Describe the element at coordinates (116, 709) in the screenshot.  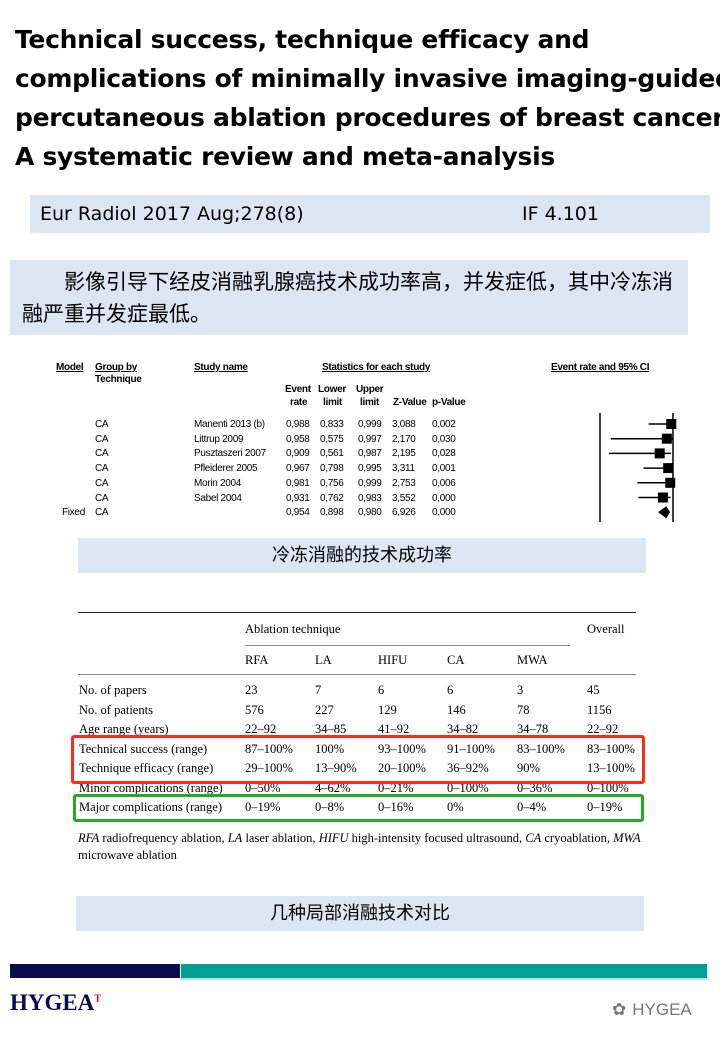
I see `row-label: No. of patients` at that location.